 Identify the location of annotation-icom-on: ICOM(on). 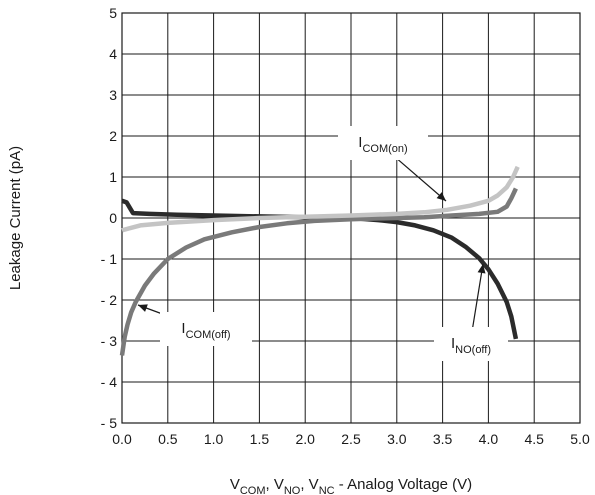
(382, 144).